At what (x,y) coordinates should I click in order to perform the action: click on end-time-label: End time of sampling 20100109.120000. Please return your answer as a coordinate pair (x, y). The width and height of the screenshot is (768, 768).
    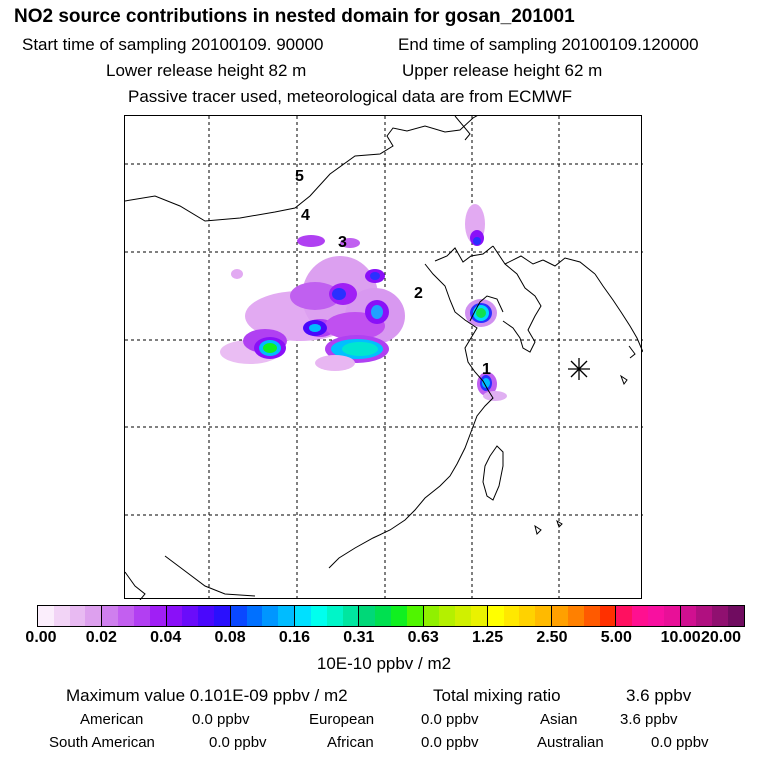
    Looking at the image, I should click on (548, 44).